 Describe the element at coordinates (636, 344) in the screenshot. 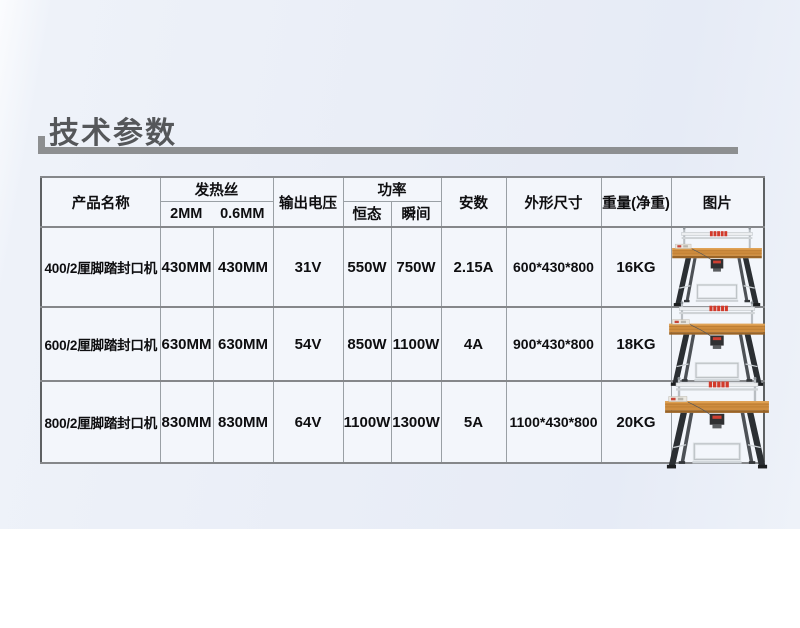

I see `cell-weight: 18KG` at that location.